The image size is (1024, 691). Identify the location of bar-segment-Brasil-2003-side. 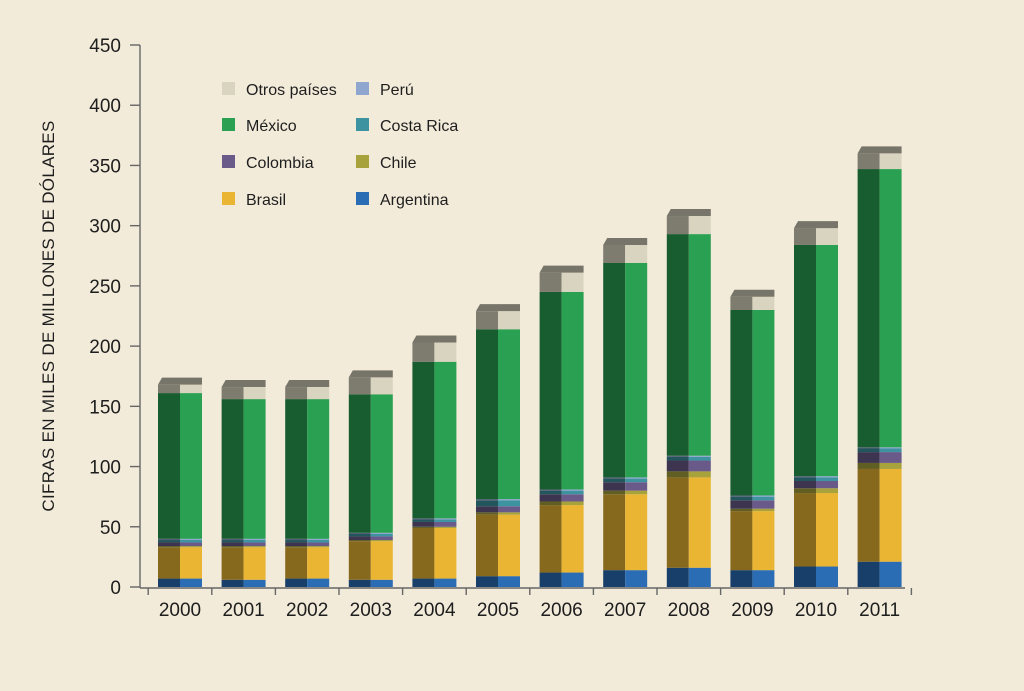
(359, 560).